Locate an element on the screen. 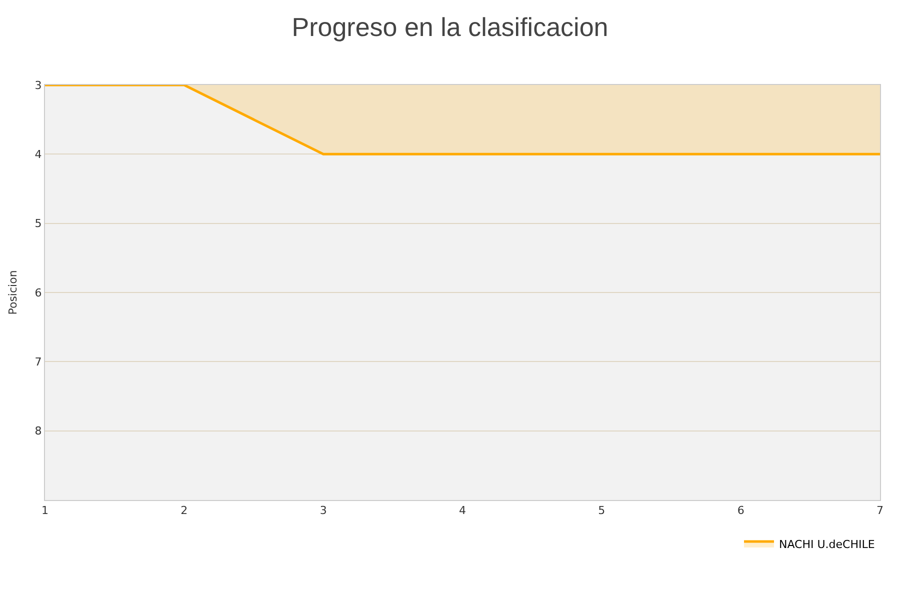 This screenshot has height=600, width=900. y-tick-label: 8 is located at coordinates (38, 431).